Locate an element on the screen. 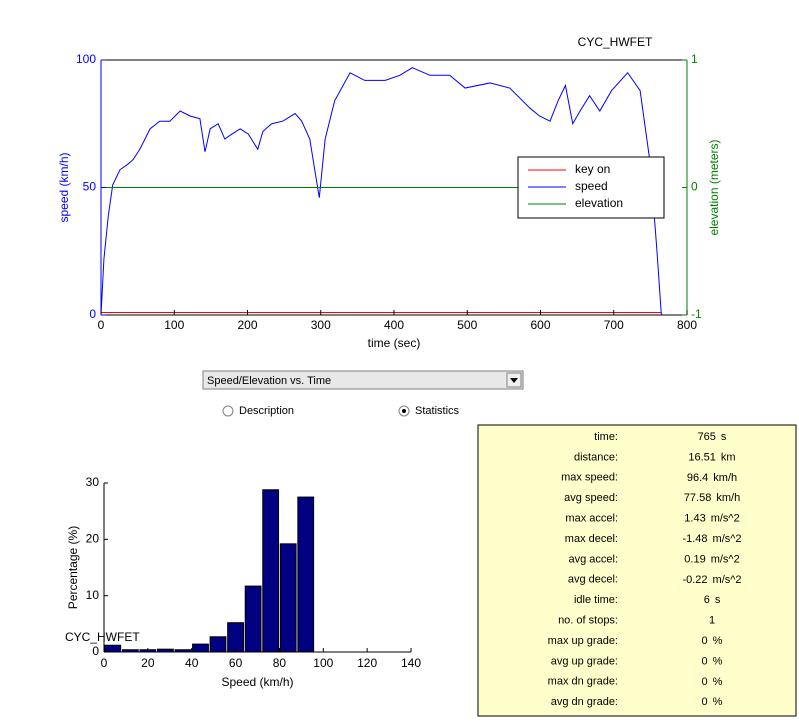 The image size is (799, 723). x-tick-label: 600 is located at coordinates (540, 325).